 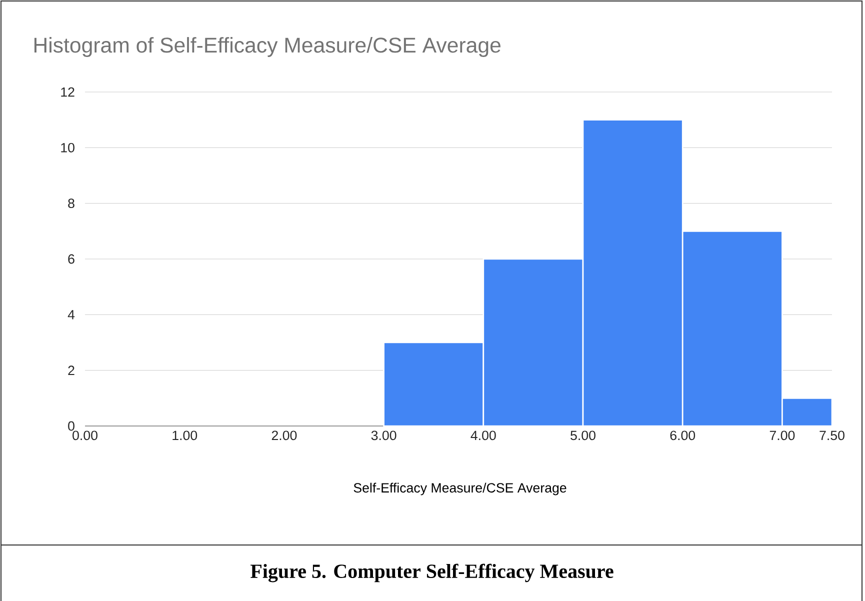 What do you see at coordinates (583, 435) in the screenshot?
I see `x-tick-label: 5.00` at bounding box center [583, 435].